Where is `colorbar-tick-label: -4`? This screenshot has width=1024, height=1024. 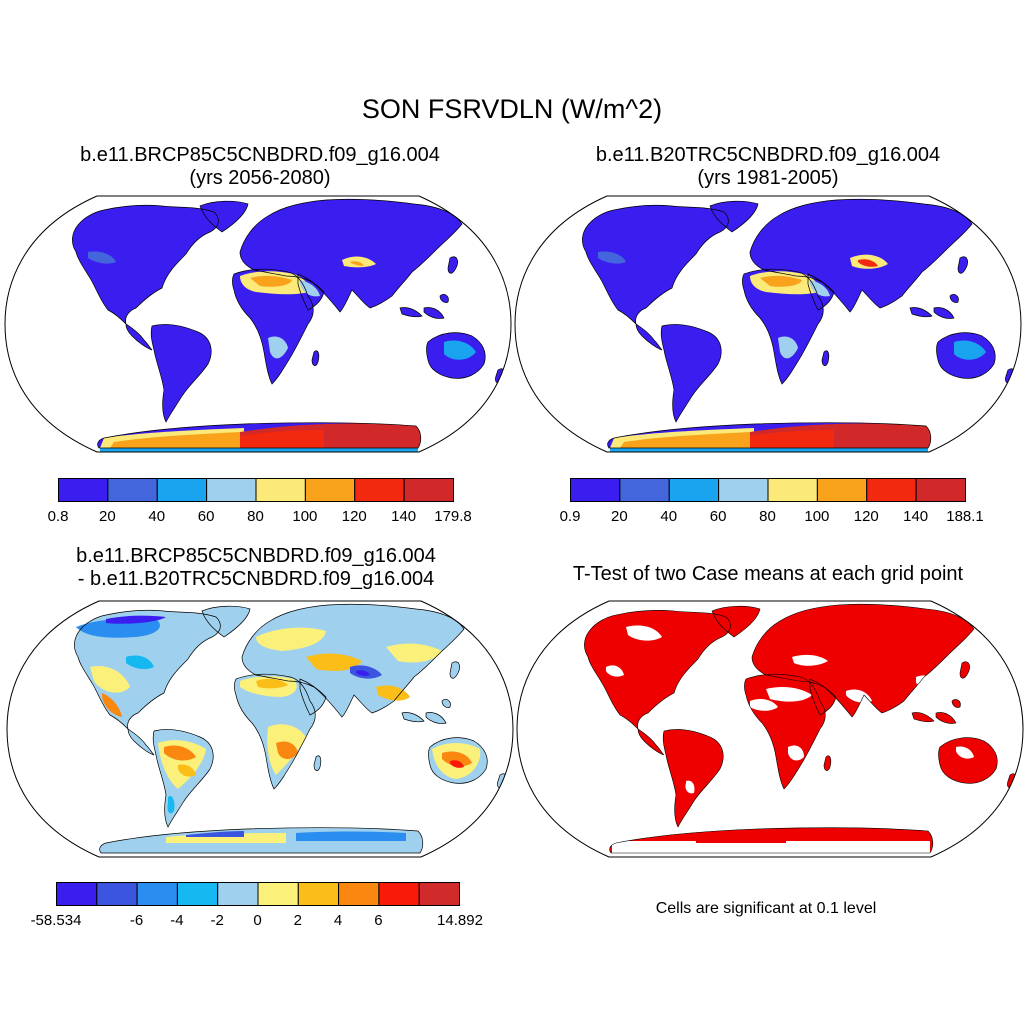 colorbar-tick-label: -4 is located at coordinates (177, 920).